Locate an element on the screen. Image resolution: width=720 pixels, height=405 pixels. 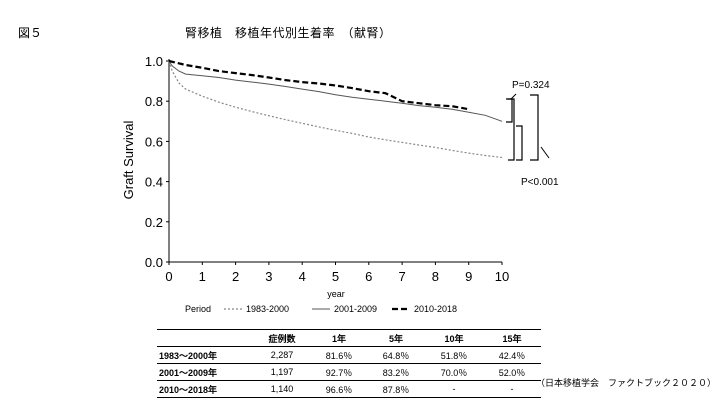
table-cell: 2,287 is located at coordinates (282, 355).